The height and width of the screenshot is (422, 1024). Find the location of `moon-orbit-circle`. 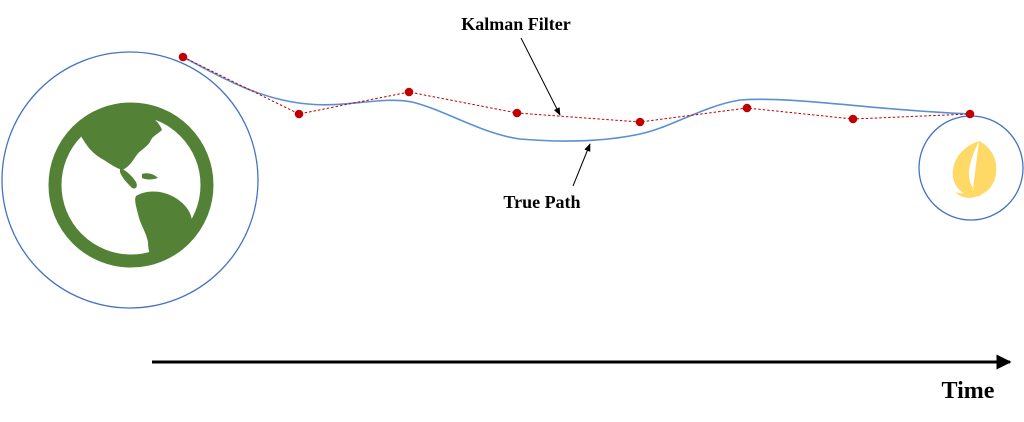

moon-orbit-circle is located at coordinates (971, 168).